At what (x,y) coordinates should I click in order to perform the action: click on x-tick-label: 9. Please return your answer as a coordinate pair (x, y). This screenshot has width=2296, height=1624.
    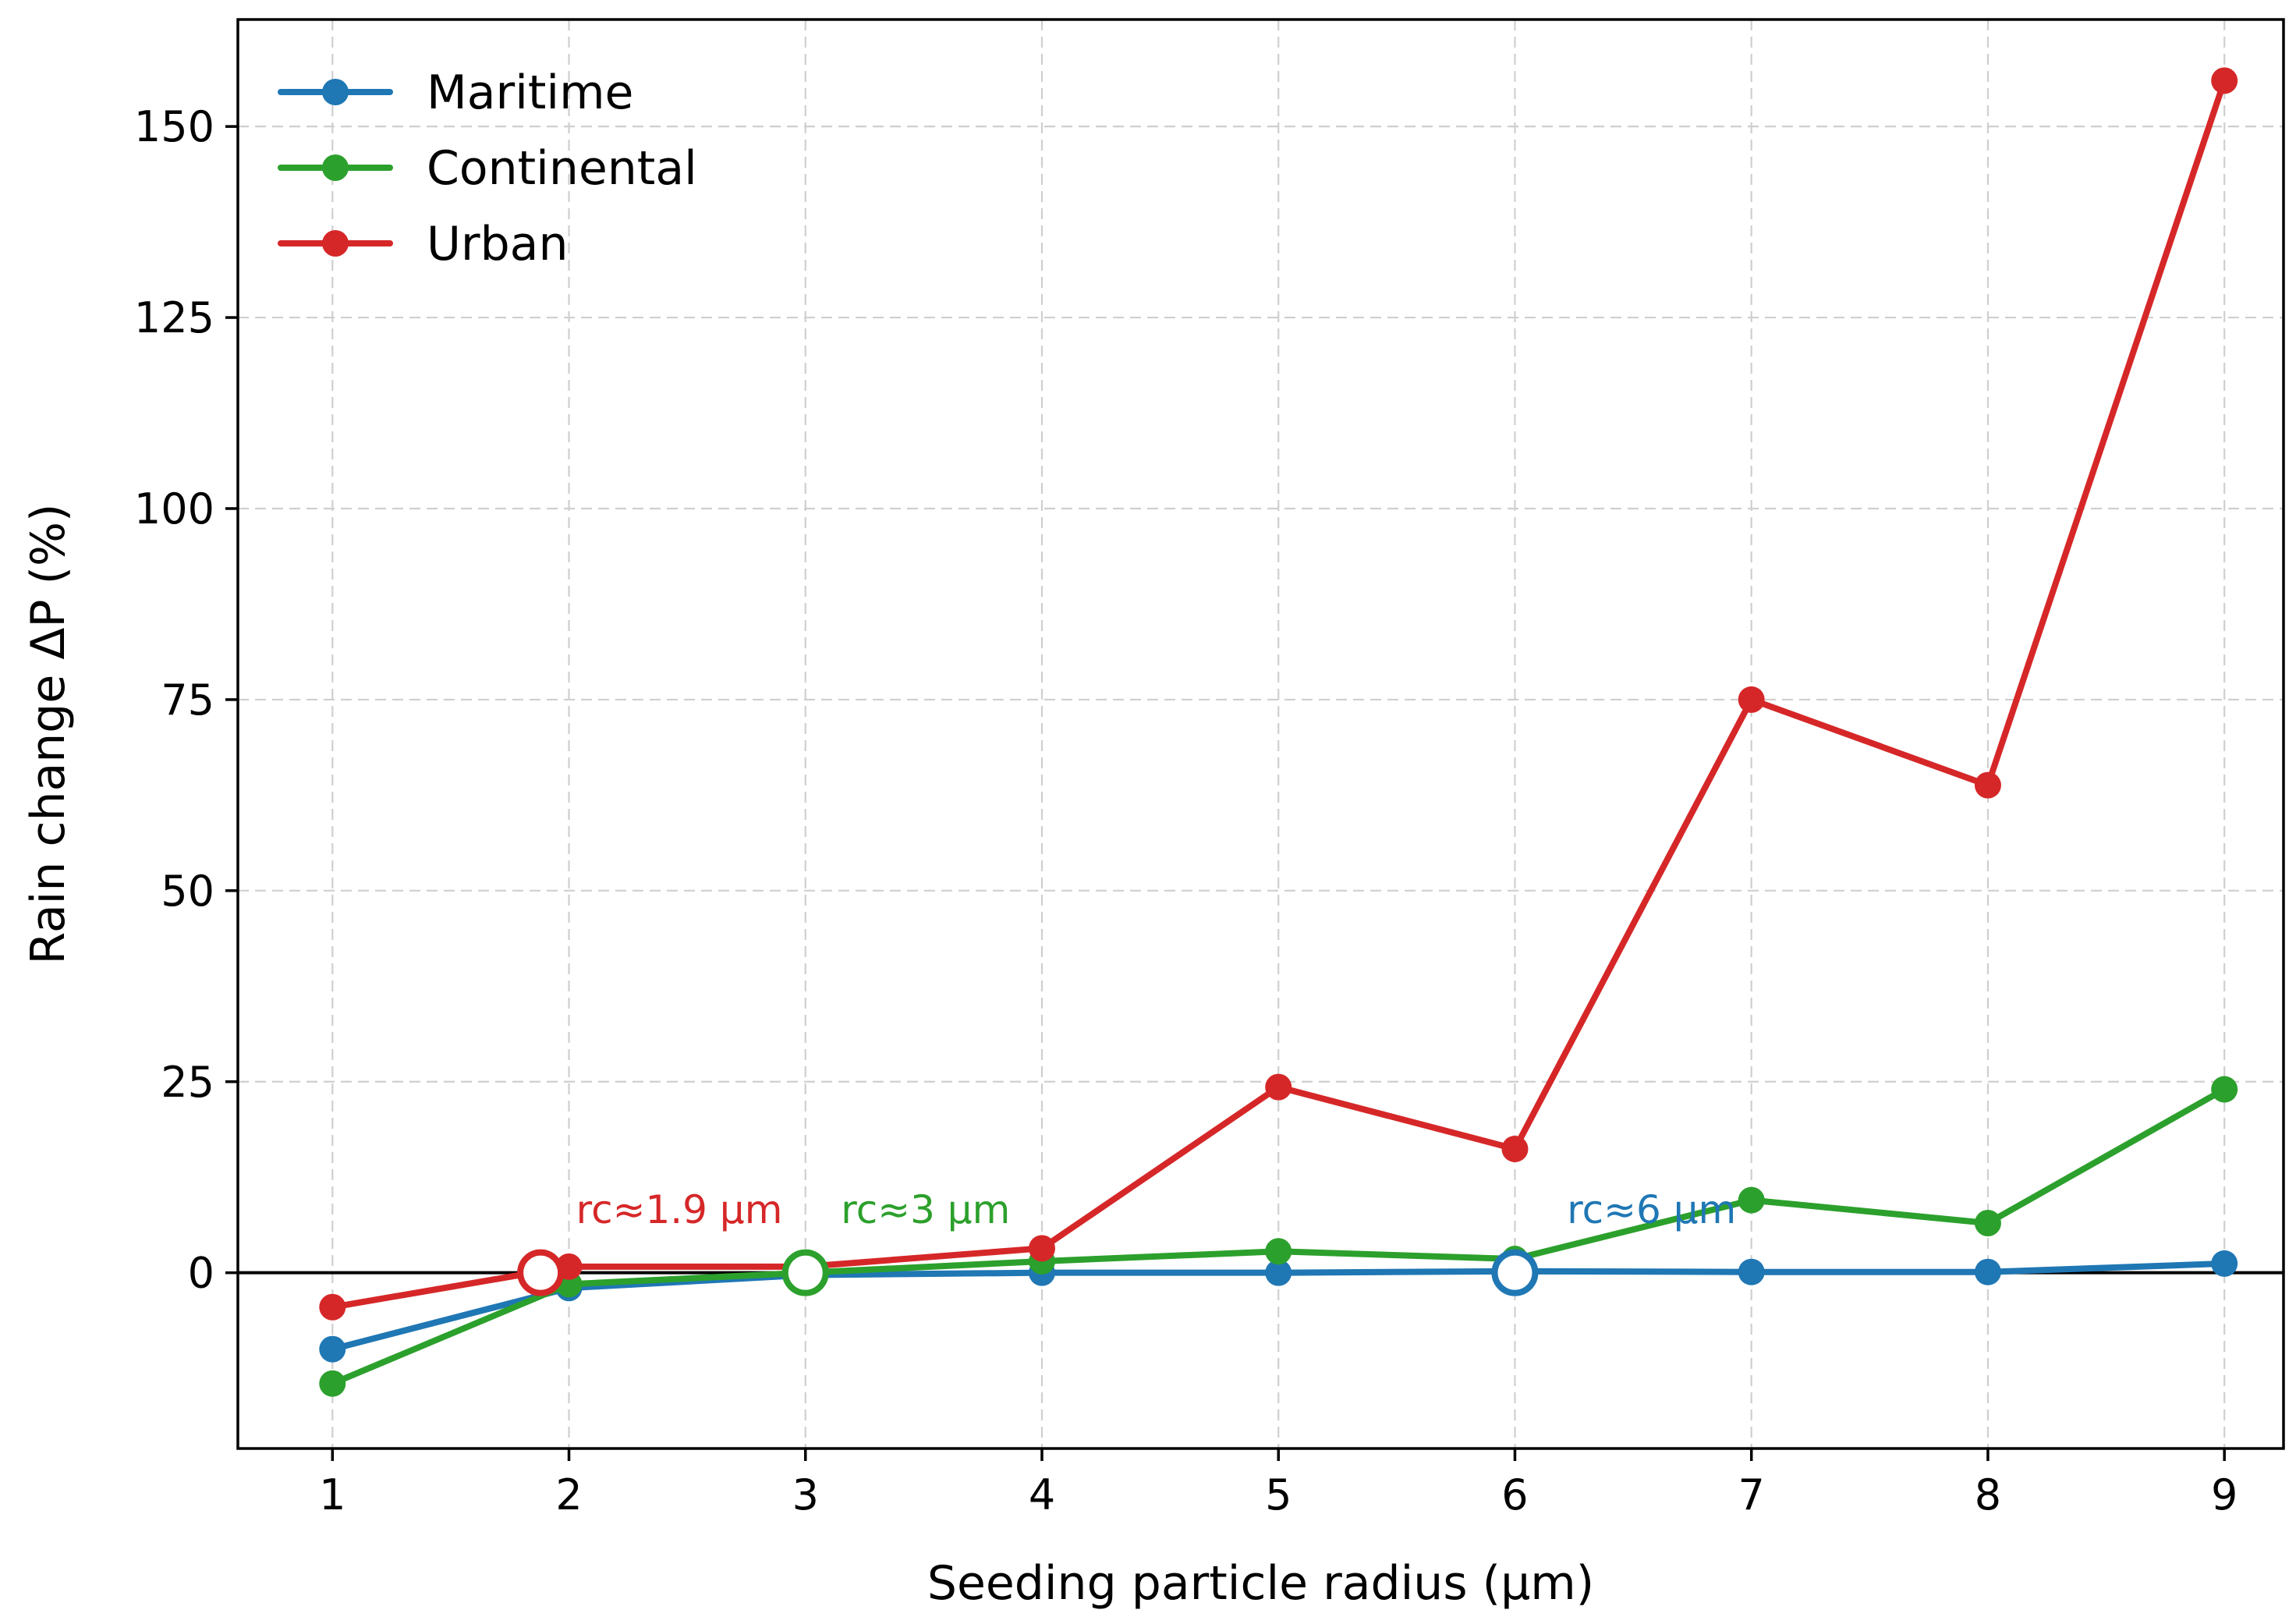
    Looking at the image, I should click on (2224, 1494).